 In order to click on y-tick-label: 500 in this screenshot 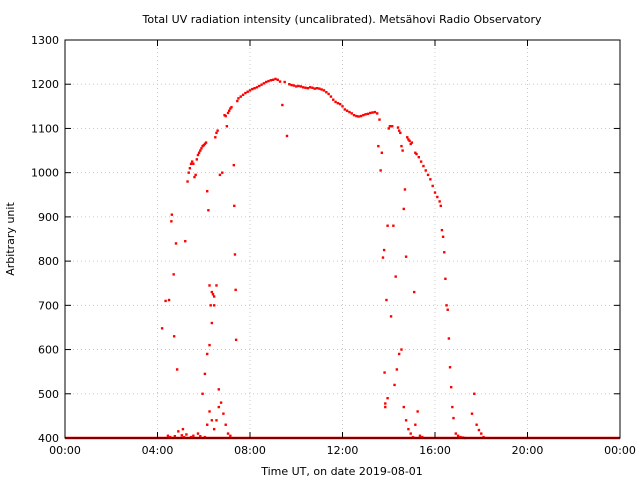, I will do `click(48, 394)`.